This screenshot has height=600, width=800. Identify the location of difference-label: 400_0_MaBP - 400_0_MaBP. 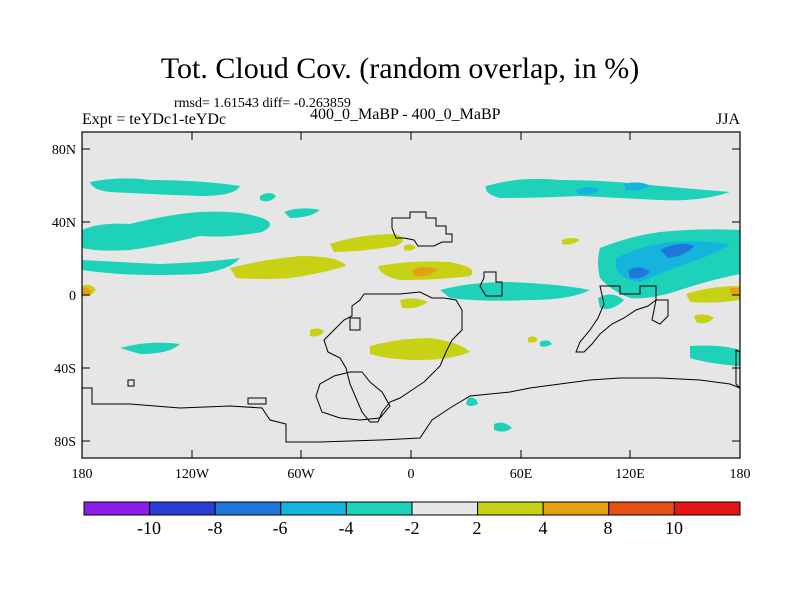
(405, 114).